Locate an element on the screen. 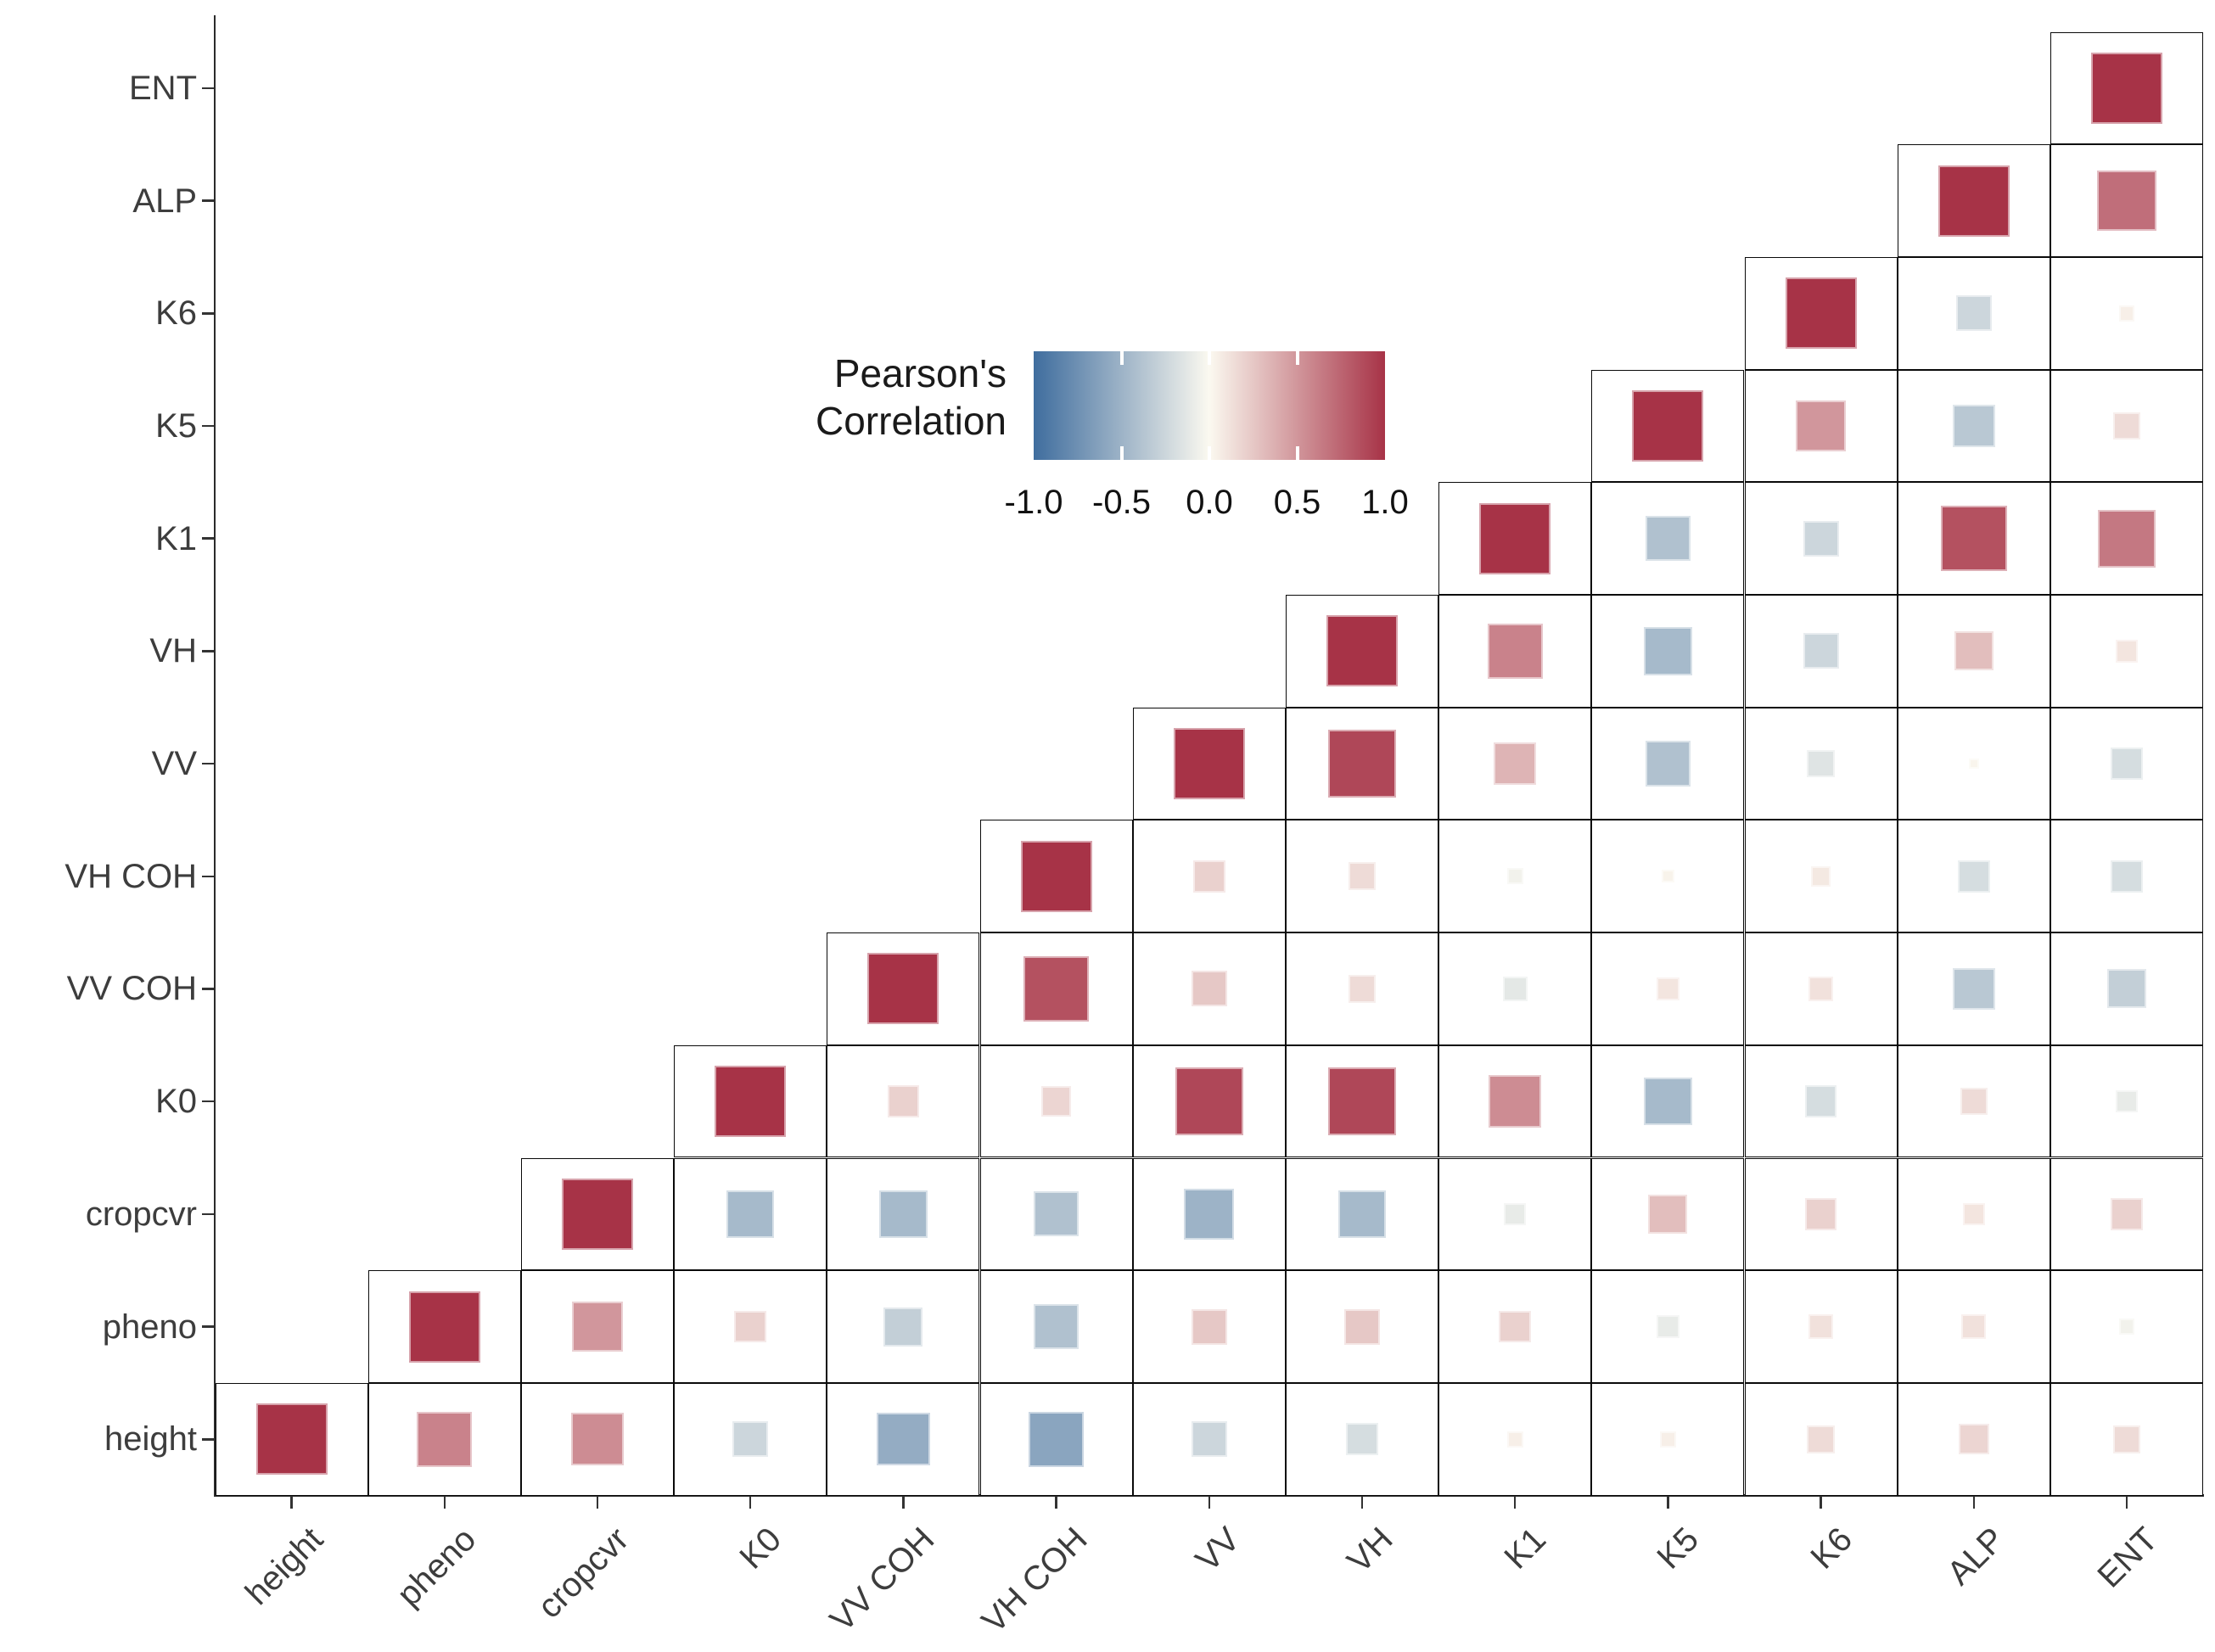 The width and height of the screenshot is (2215, 1652). x-axis-label-pheno: pheno is located at coordinates (436, 1567).